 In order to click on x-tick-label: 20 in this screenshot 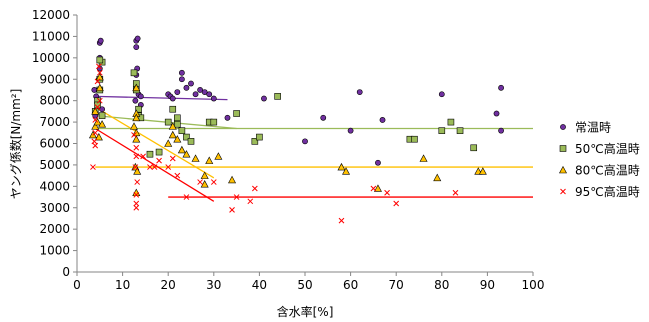, I will do `click(168, 285)`.